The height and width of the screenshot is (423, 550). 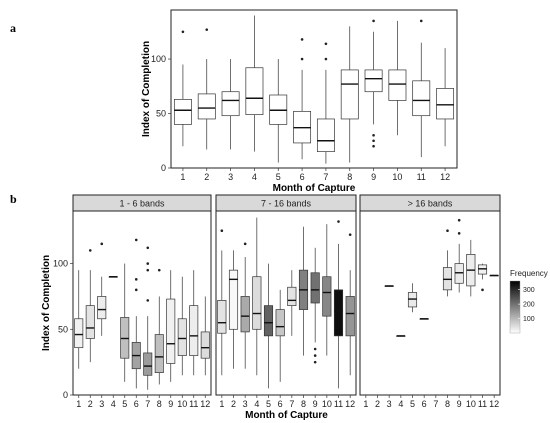 What do you see at coordinates (459, 404) in the screenshot?
I see `chart-b-facet-3-xtick-label-9: 9` at bounding box center [459, 404].